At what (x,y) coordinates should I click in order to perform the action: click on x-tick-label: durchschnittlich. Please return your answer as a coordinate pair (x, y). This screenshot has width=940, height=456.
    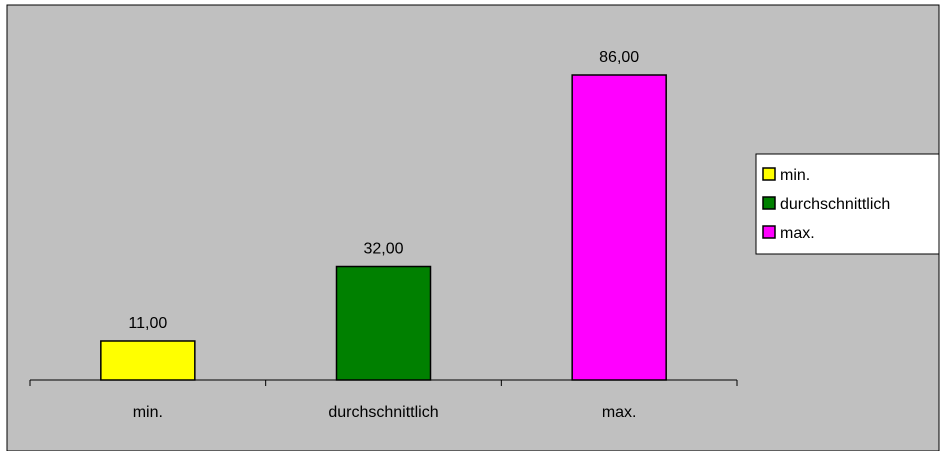
    Looking at the image, I should click on (383, 412).